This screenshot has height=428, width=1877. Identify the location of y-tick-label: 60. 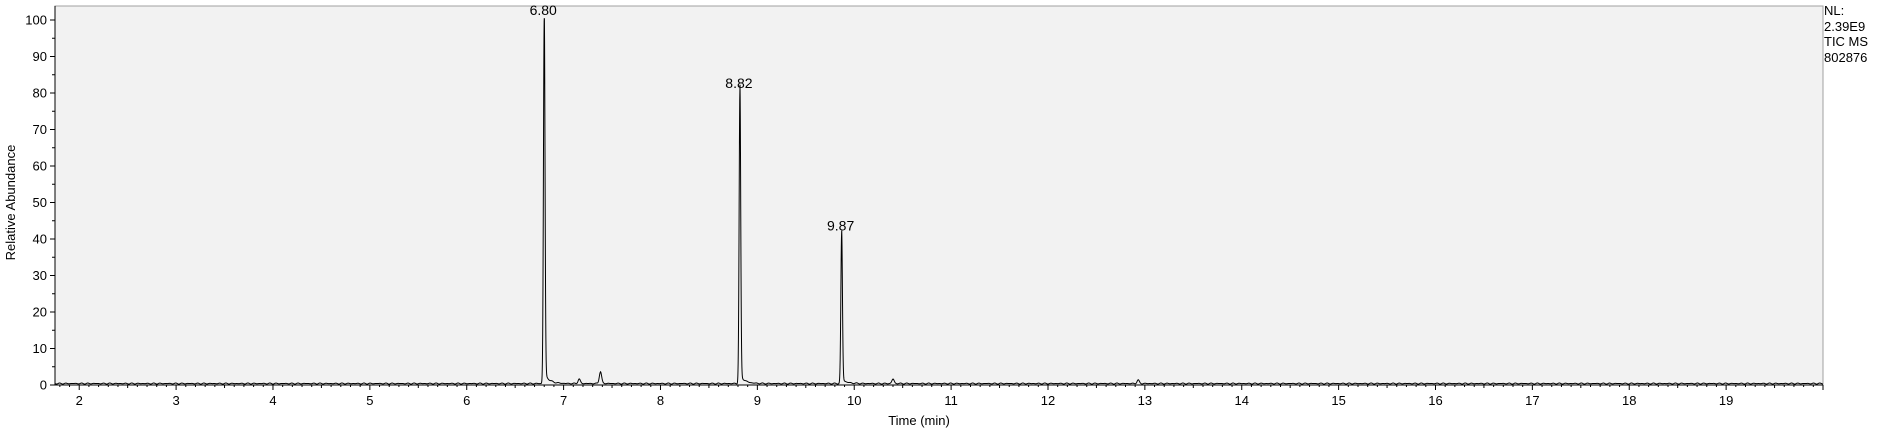
(40, 166).